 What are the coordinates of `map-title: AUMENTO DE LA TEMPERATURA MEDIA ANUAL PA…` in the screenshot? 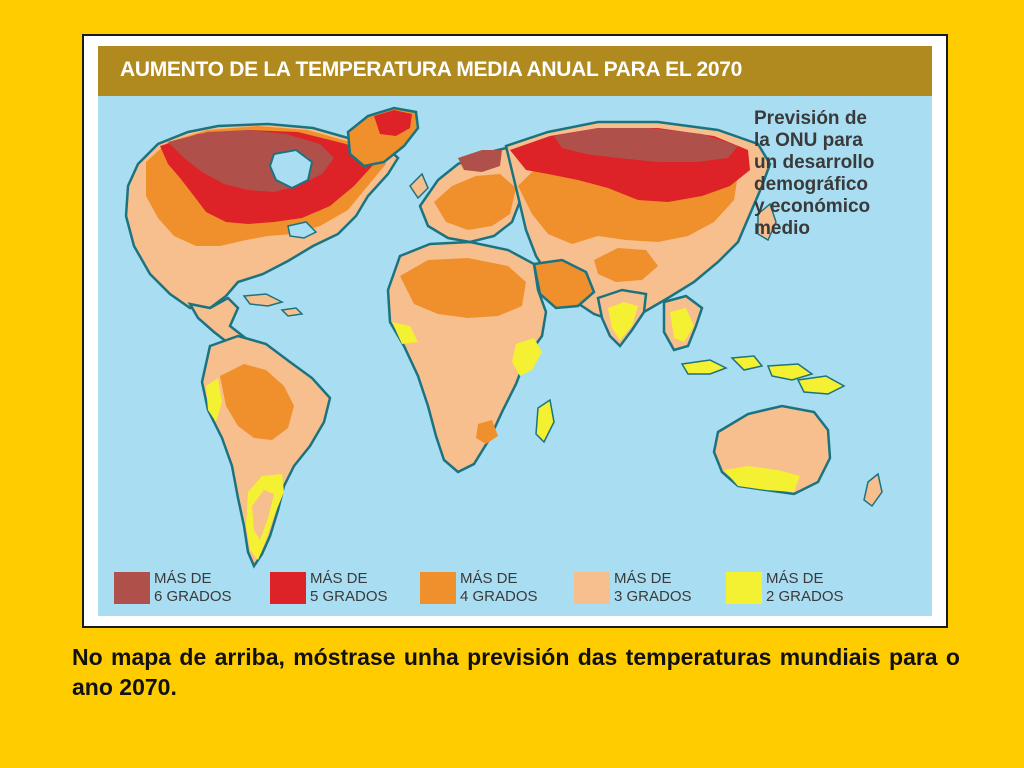 It's located at (431, 69).